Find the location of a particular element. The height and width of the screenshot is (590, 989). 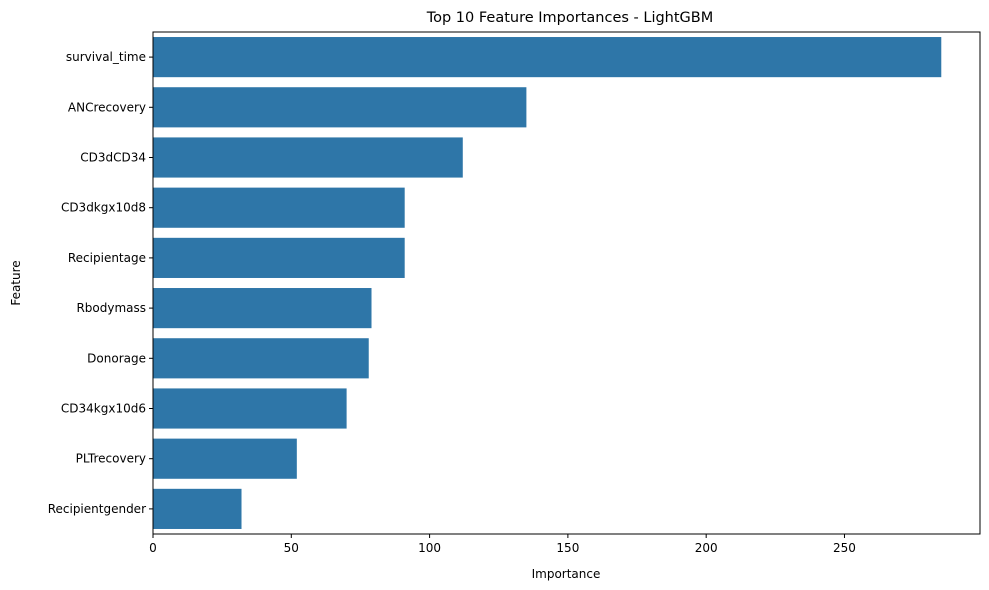

y-axis-label: Feature is located at coordinates (16, 282).